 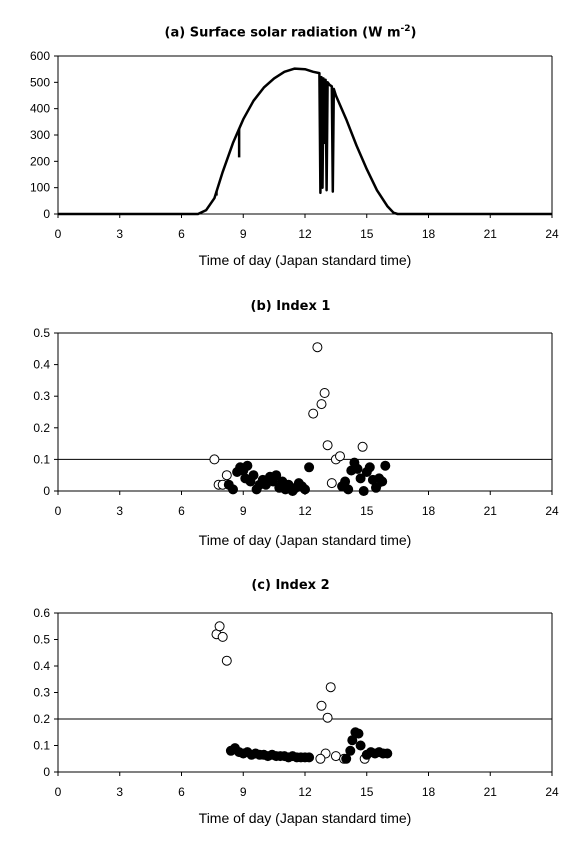 What do you see at coordinates (40, 161) in the screenshot?
I see `chart-a-ytick-label: 200` at bounding box center [40, 161].